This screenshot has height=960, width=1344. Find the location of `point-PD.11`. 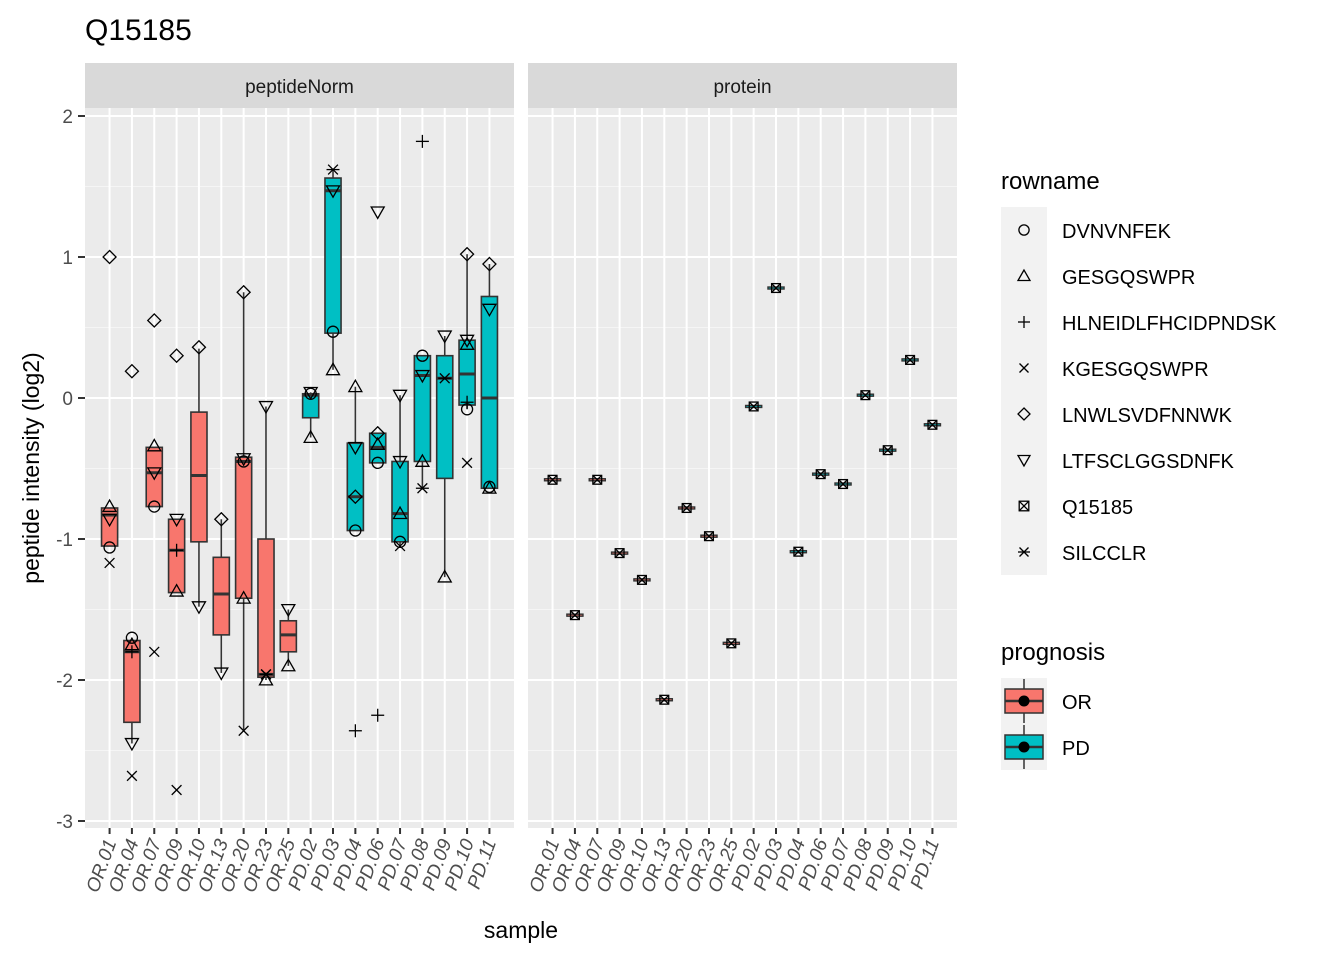

point-PD.11 is located at coordinates (489, 264).